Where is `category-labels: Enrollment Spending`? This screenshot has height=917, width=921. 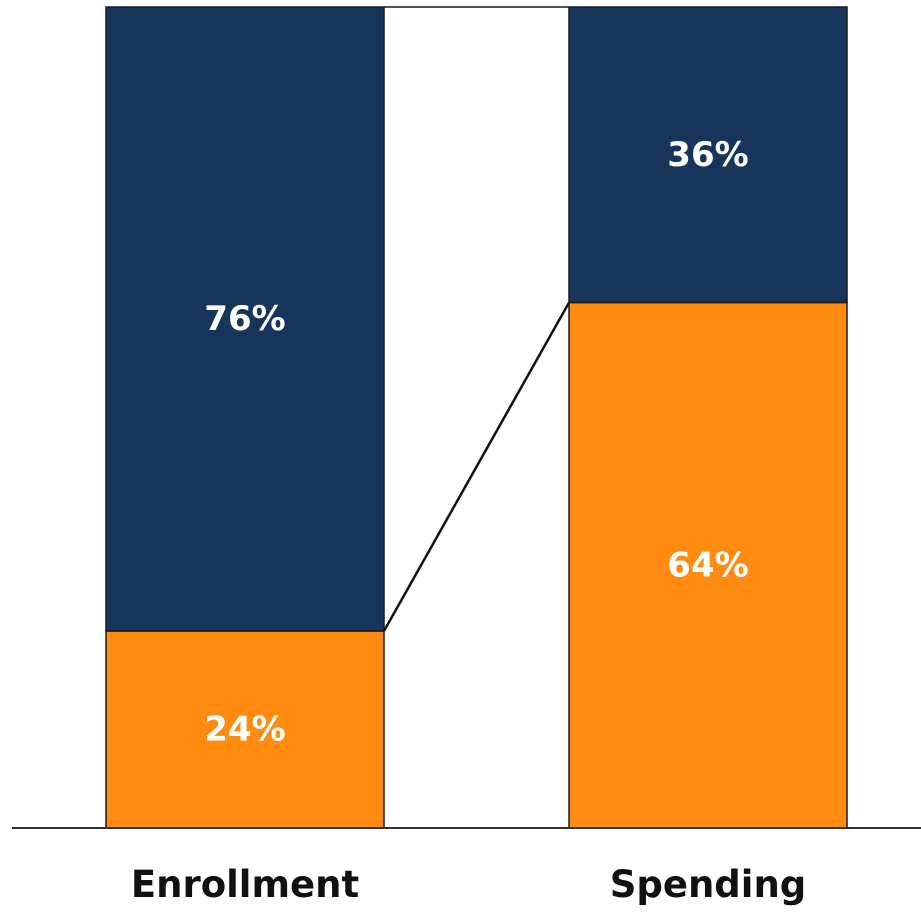 category-labels: Enrollment Spending is located at coordinates (468, 884).